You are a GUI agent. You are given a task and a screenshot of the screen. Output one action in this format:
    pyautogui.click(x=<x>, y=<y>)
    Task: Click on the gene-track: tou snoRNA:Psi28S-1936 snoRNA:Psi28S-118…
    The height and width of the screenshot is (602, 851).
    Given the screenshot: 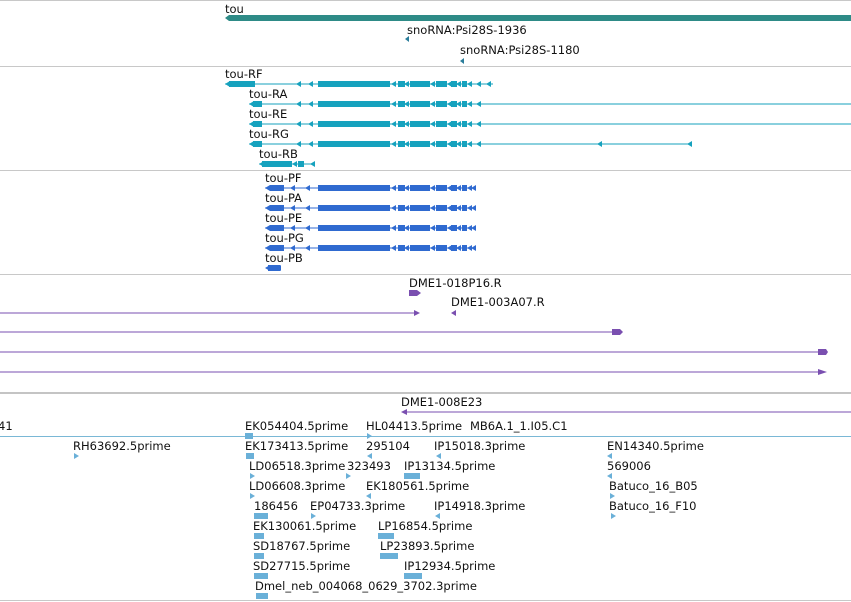 What is the action you would take?
    pyautogui.click(x=425, y=33)
    